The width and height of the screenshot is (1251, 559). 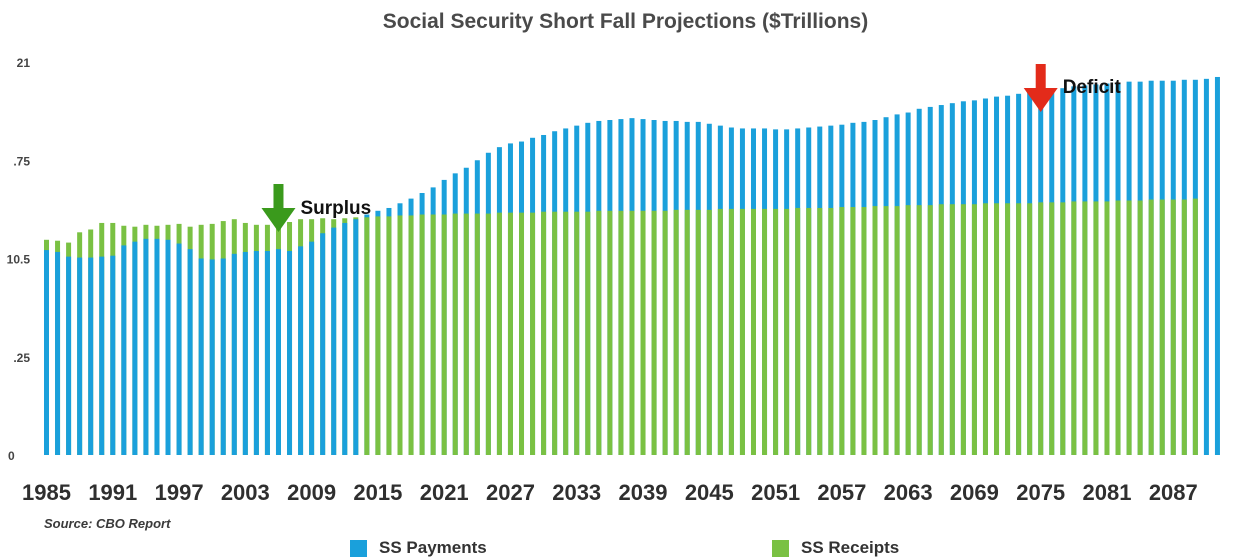 What do you see at coordinates (775, 492) in the screenshot?
I see `x-tick-label-2051: 2051` at bounding box center [775, 492].